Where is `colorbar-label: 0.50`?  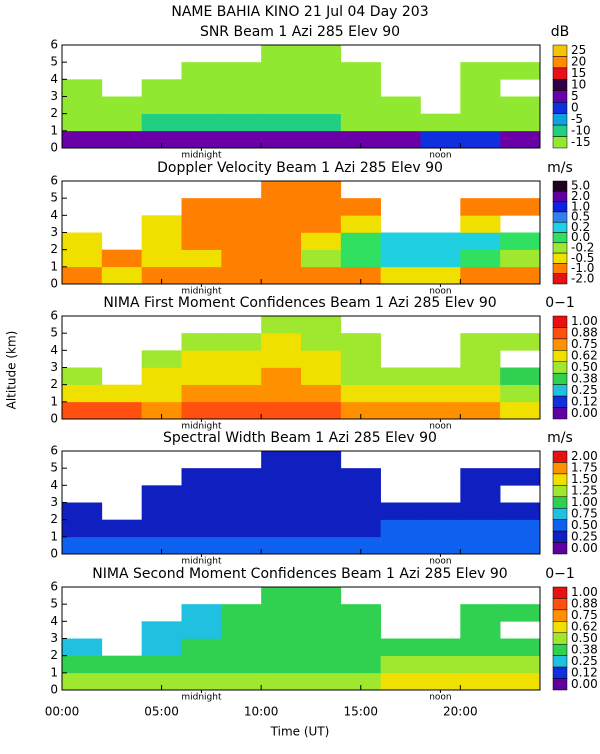 colorbar-label: 0.50 is located at coordinates (584, 525).